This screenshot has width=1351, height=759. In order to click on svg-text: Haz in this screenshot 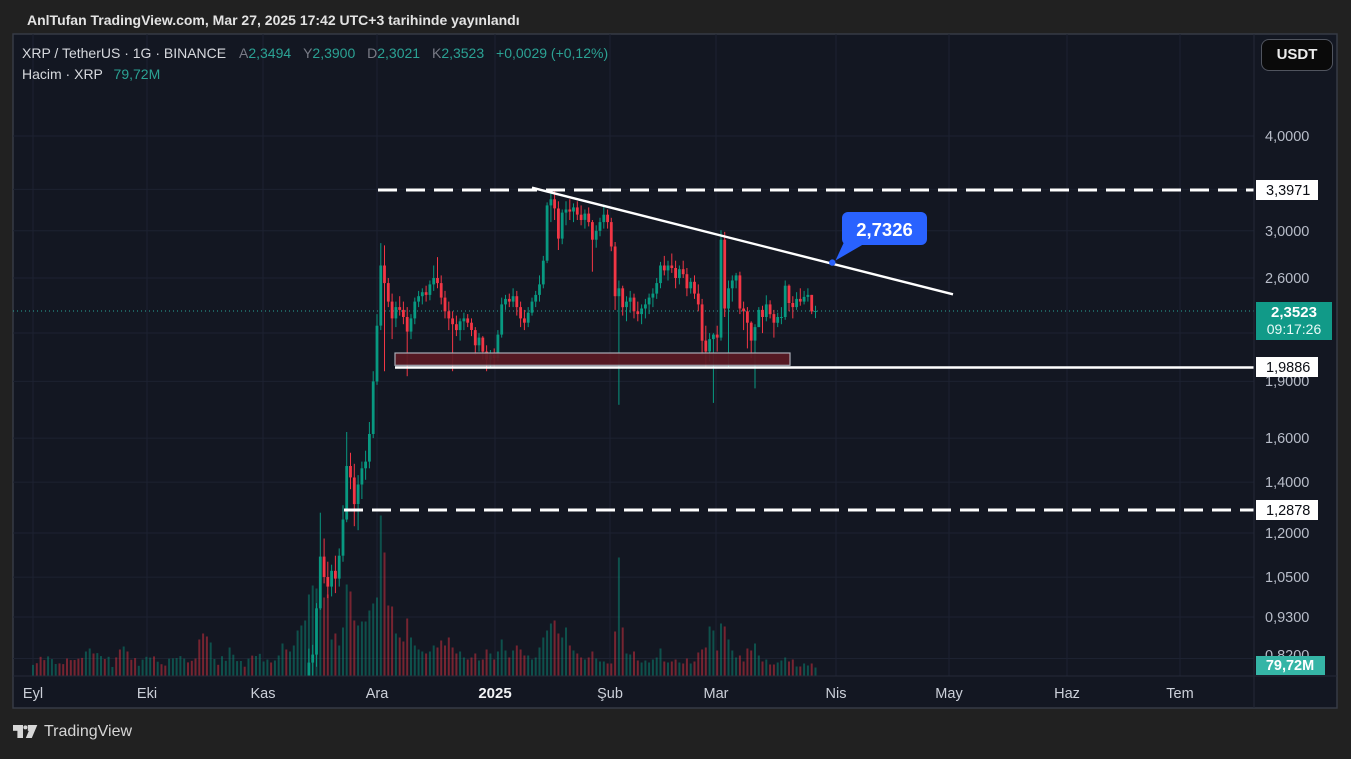, I will do `click(1067, 694)`.